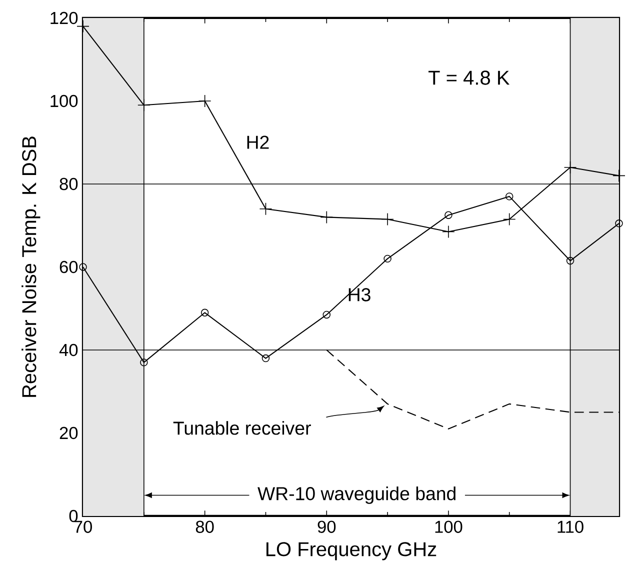  I want to click on x-tick-label: 70, so click(83, 526).